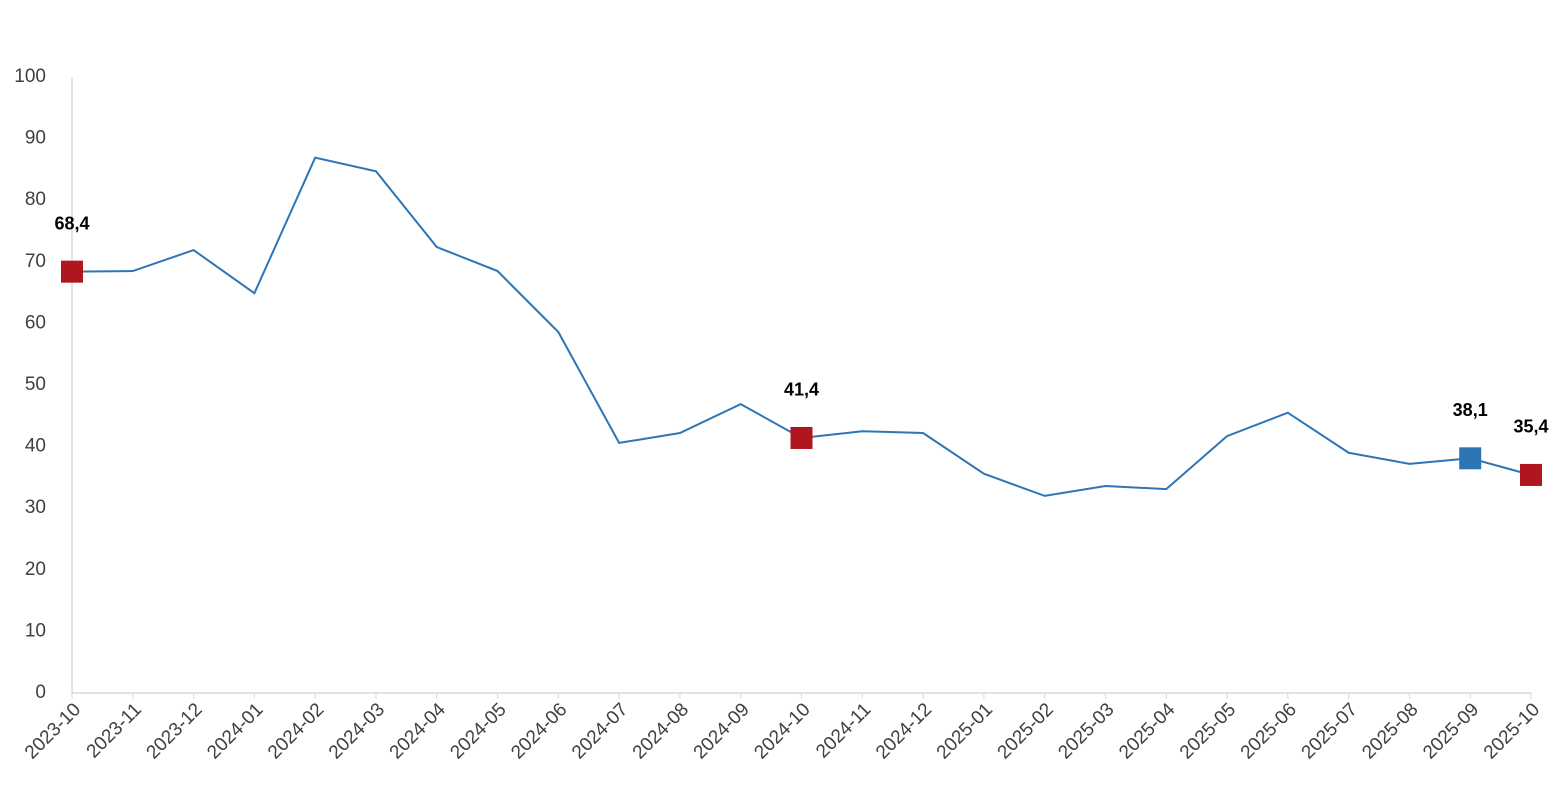  What do you see at coordinates (114, 730) in the screenshot?
I see `x-tick-label: 2023-11` at bounding box center [114, 730].